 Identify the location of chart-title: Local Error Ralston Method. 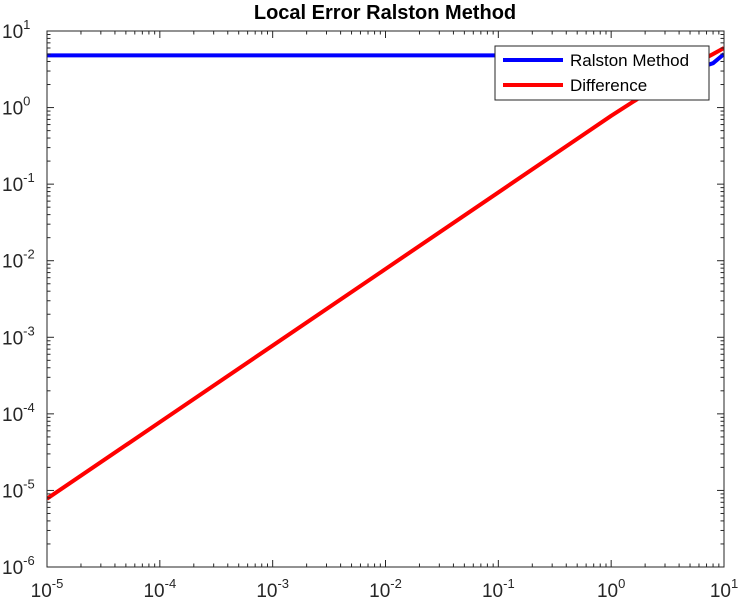
(385, 13).